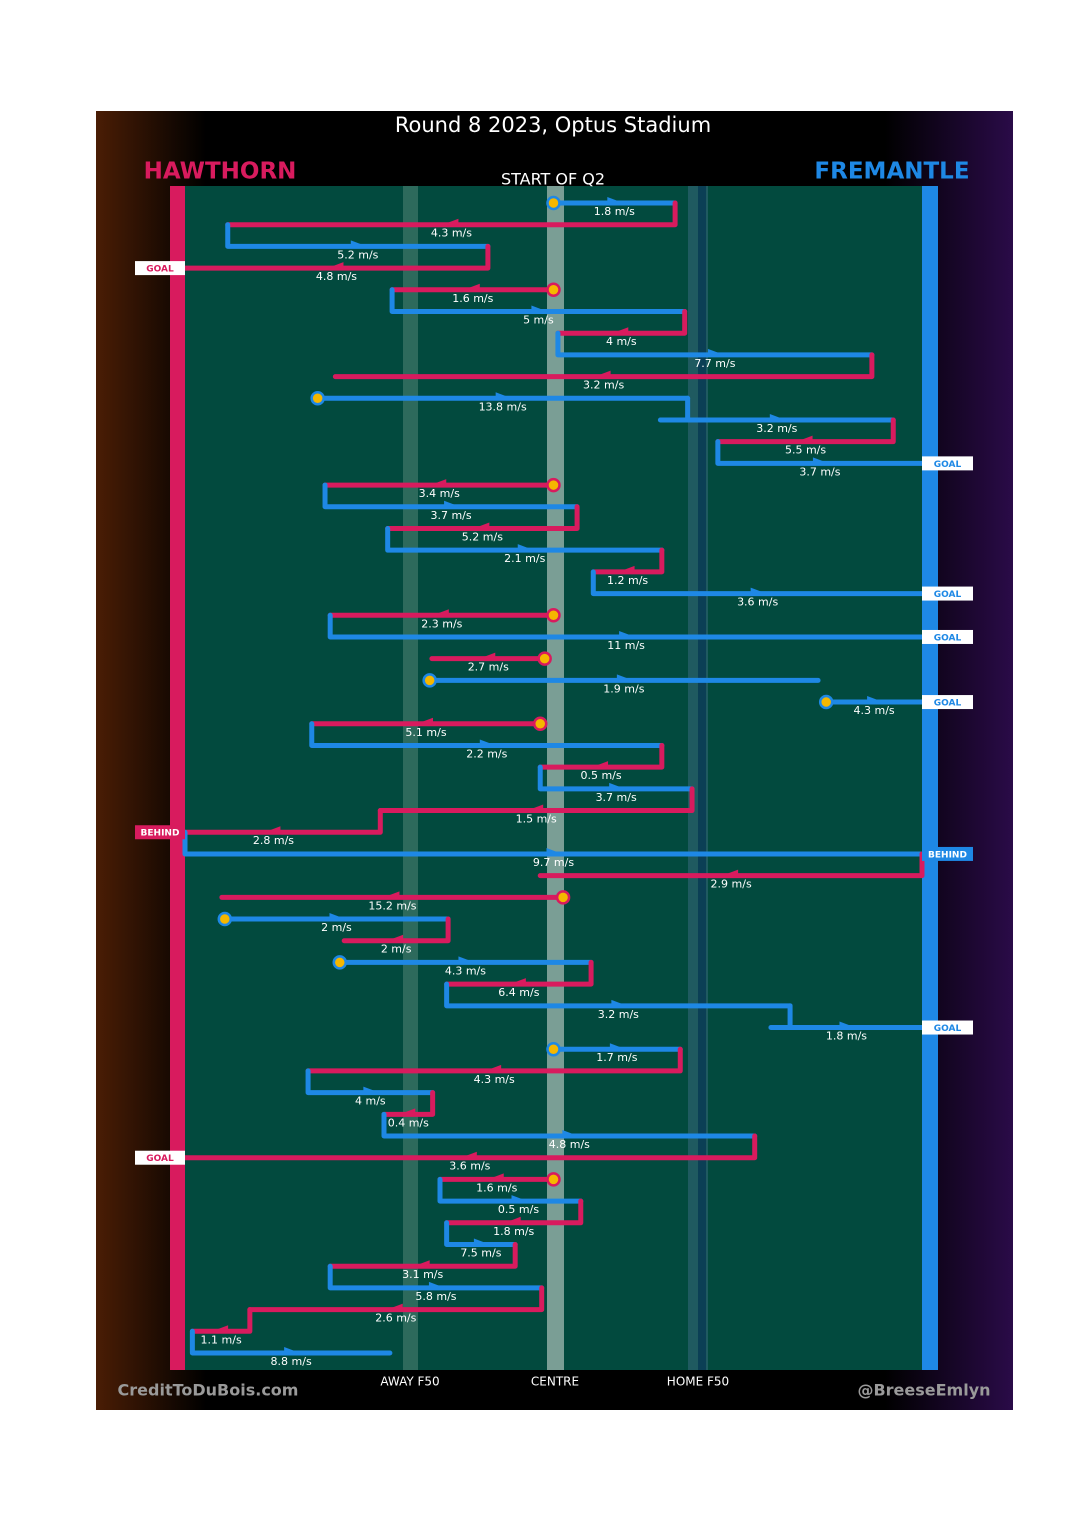 The height and width of the screenshot is (1535, 1080). I want to click on speed-label: 2 m/s, so click(336, 927).